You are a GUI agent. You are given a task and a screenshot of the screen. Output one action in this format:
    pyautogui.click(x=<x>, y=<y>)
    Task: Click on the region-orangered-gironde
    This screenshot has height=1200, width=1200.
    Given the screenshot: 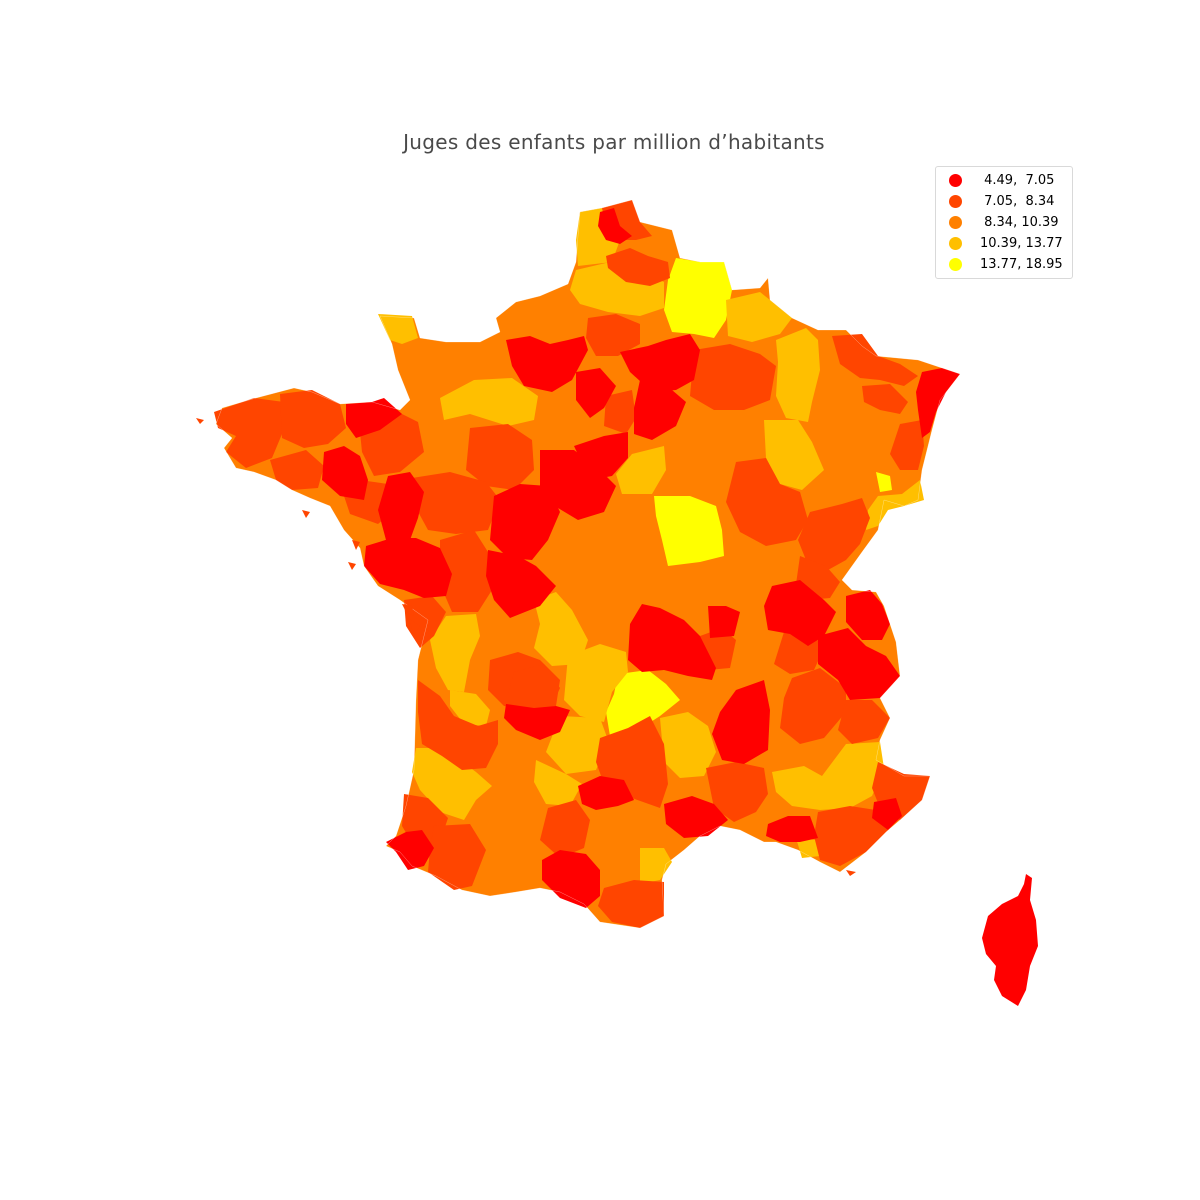 What is the action you would take?
    pyautogui.click(x=458, y=725)
    